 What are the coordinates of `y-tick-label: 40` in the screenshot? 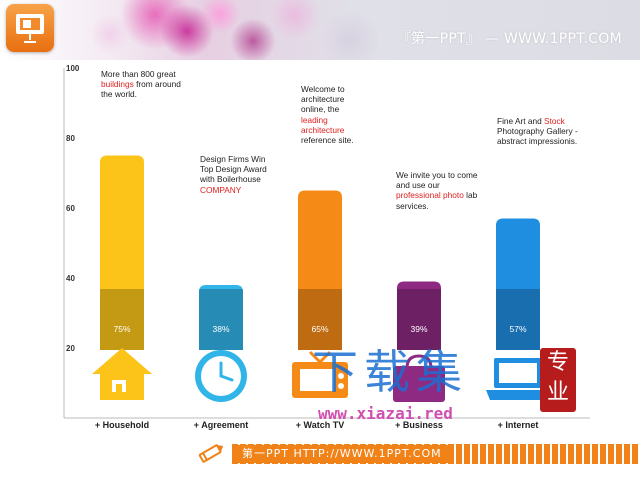 It's located at (70, 278).